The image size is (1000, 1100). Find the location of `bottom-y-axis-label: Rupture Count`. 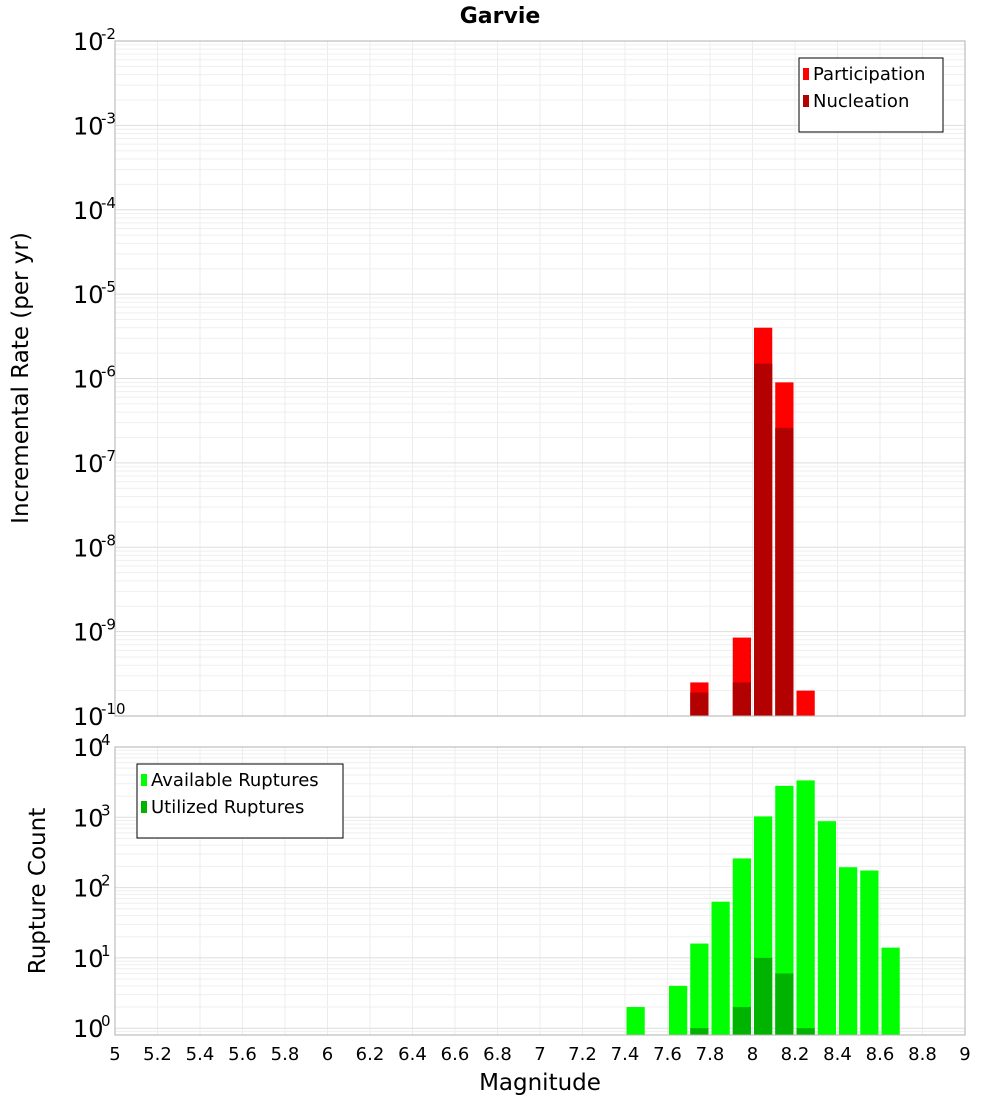

bottom-y-axis-label: Rupture Count is located at coordinates (38, 891).